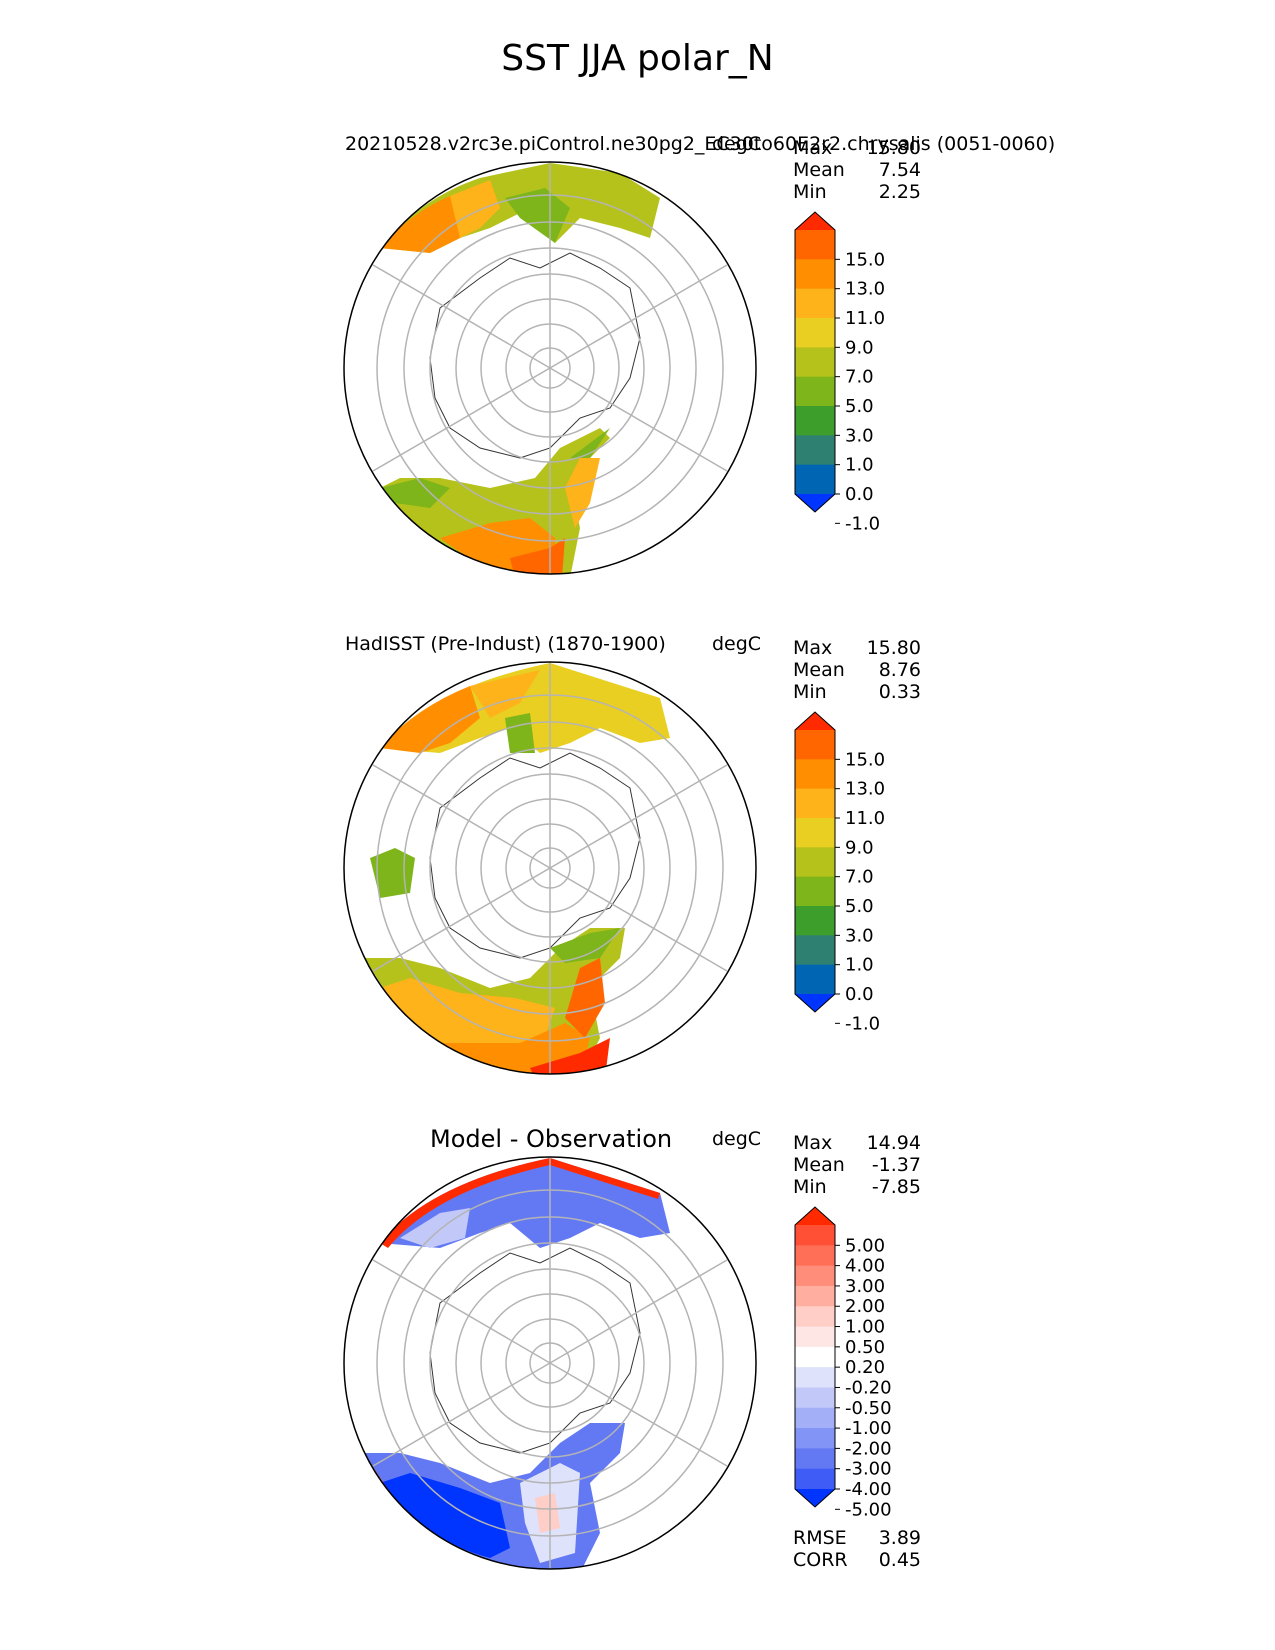 This screenshot has height=1650, width=1275. What do you see at coordinates (865, 1306) in the screenshot?
I see `colorbar-tick-label: 2.00` at bounding box center [865, 1306].